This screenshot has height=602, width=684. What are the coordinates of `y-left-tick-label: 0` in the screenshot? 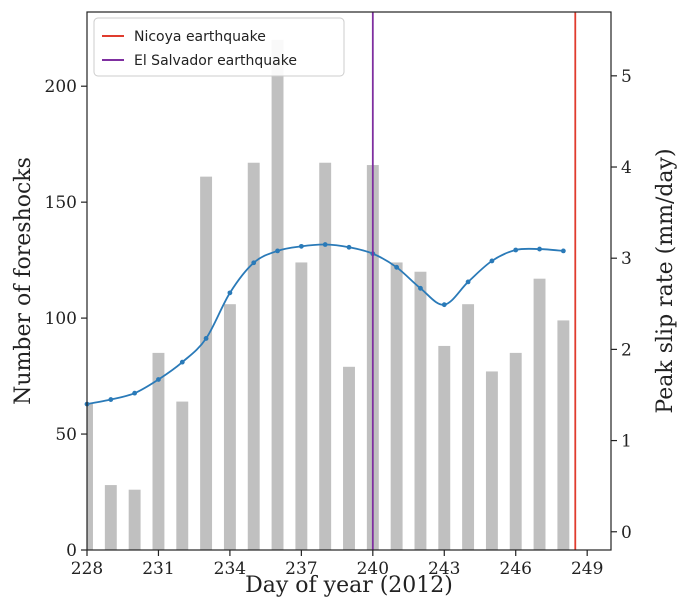 It's located at (71, 551).